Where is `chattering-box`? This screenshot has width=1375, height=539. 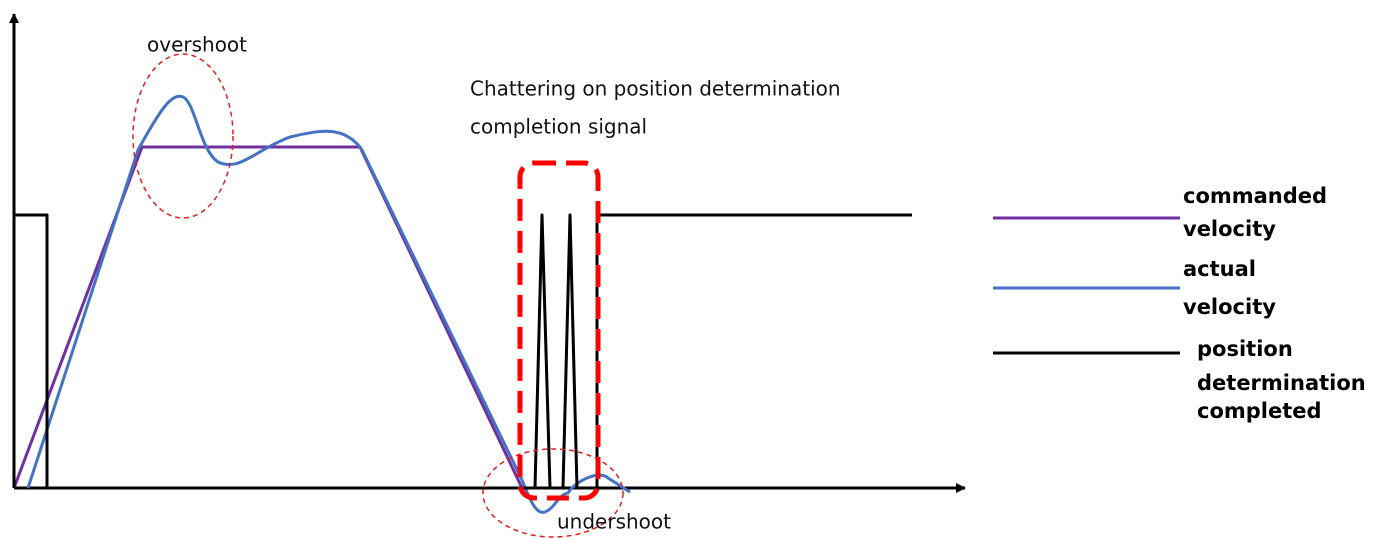
chattering-box is located at coordinates (559, 330).